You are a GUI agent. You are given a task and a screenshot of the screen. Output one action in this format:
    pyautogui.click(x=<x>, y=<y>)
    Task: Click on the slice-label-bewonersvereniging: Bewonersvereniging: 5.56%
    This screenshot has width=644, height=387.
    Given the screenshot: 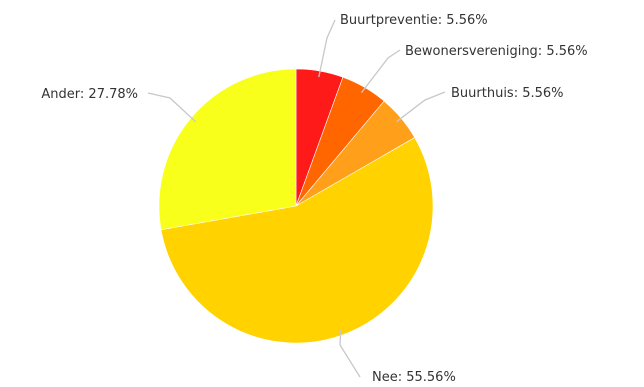 What is the action you would take?
    pyautogui.click(x=496, y=51)
    